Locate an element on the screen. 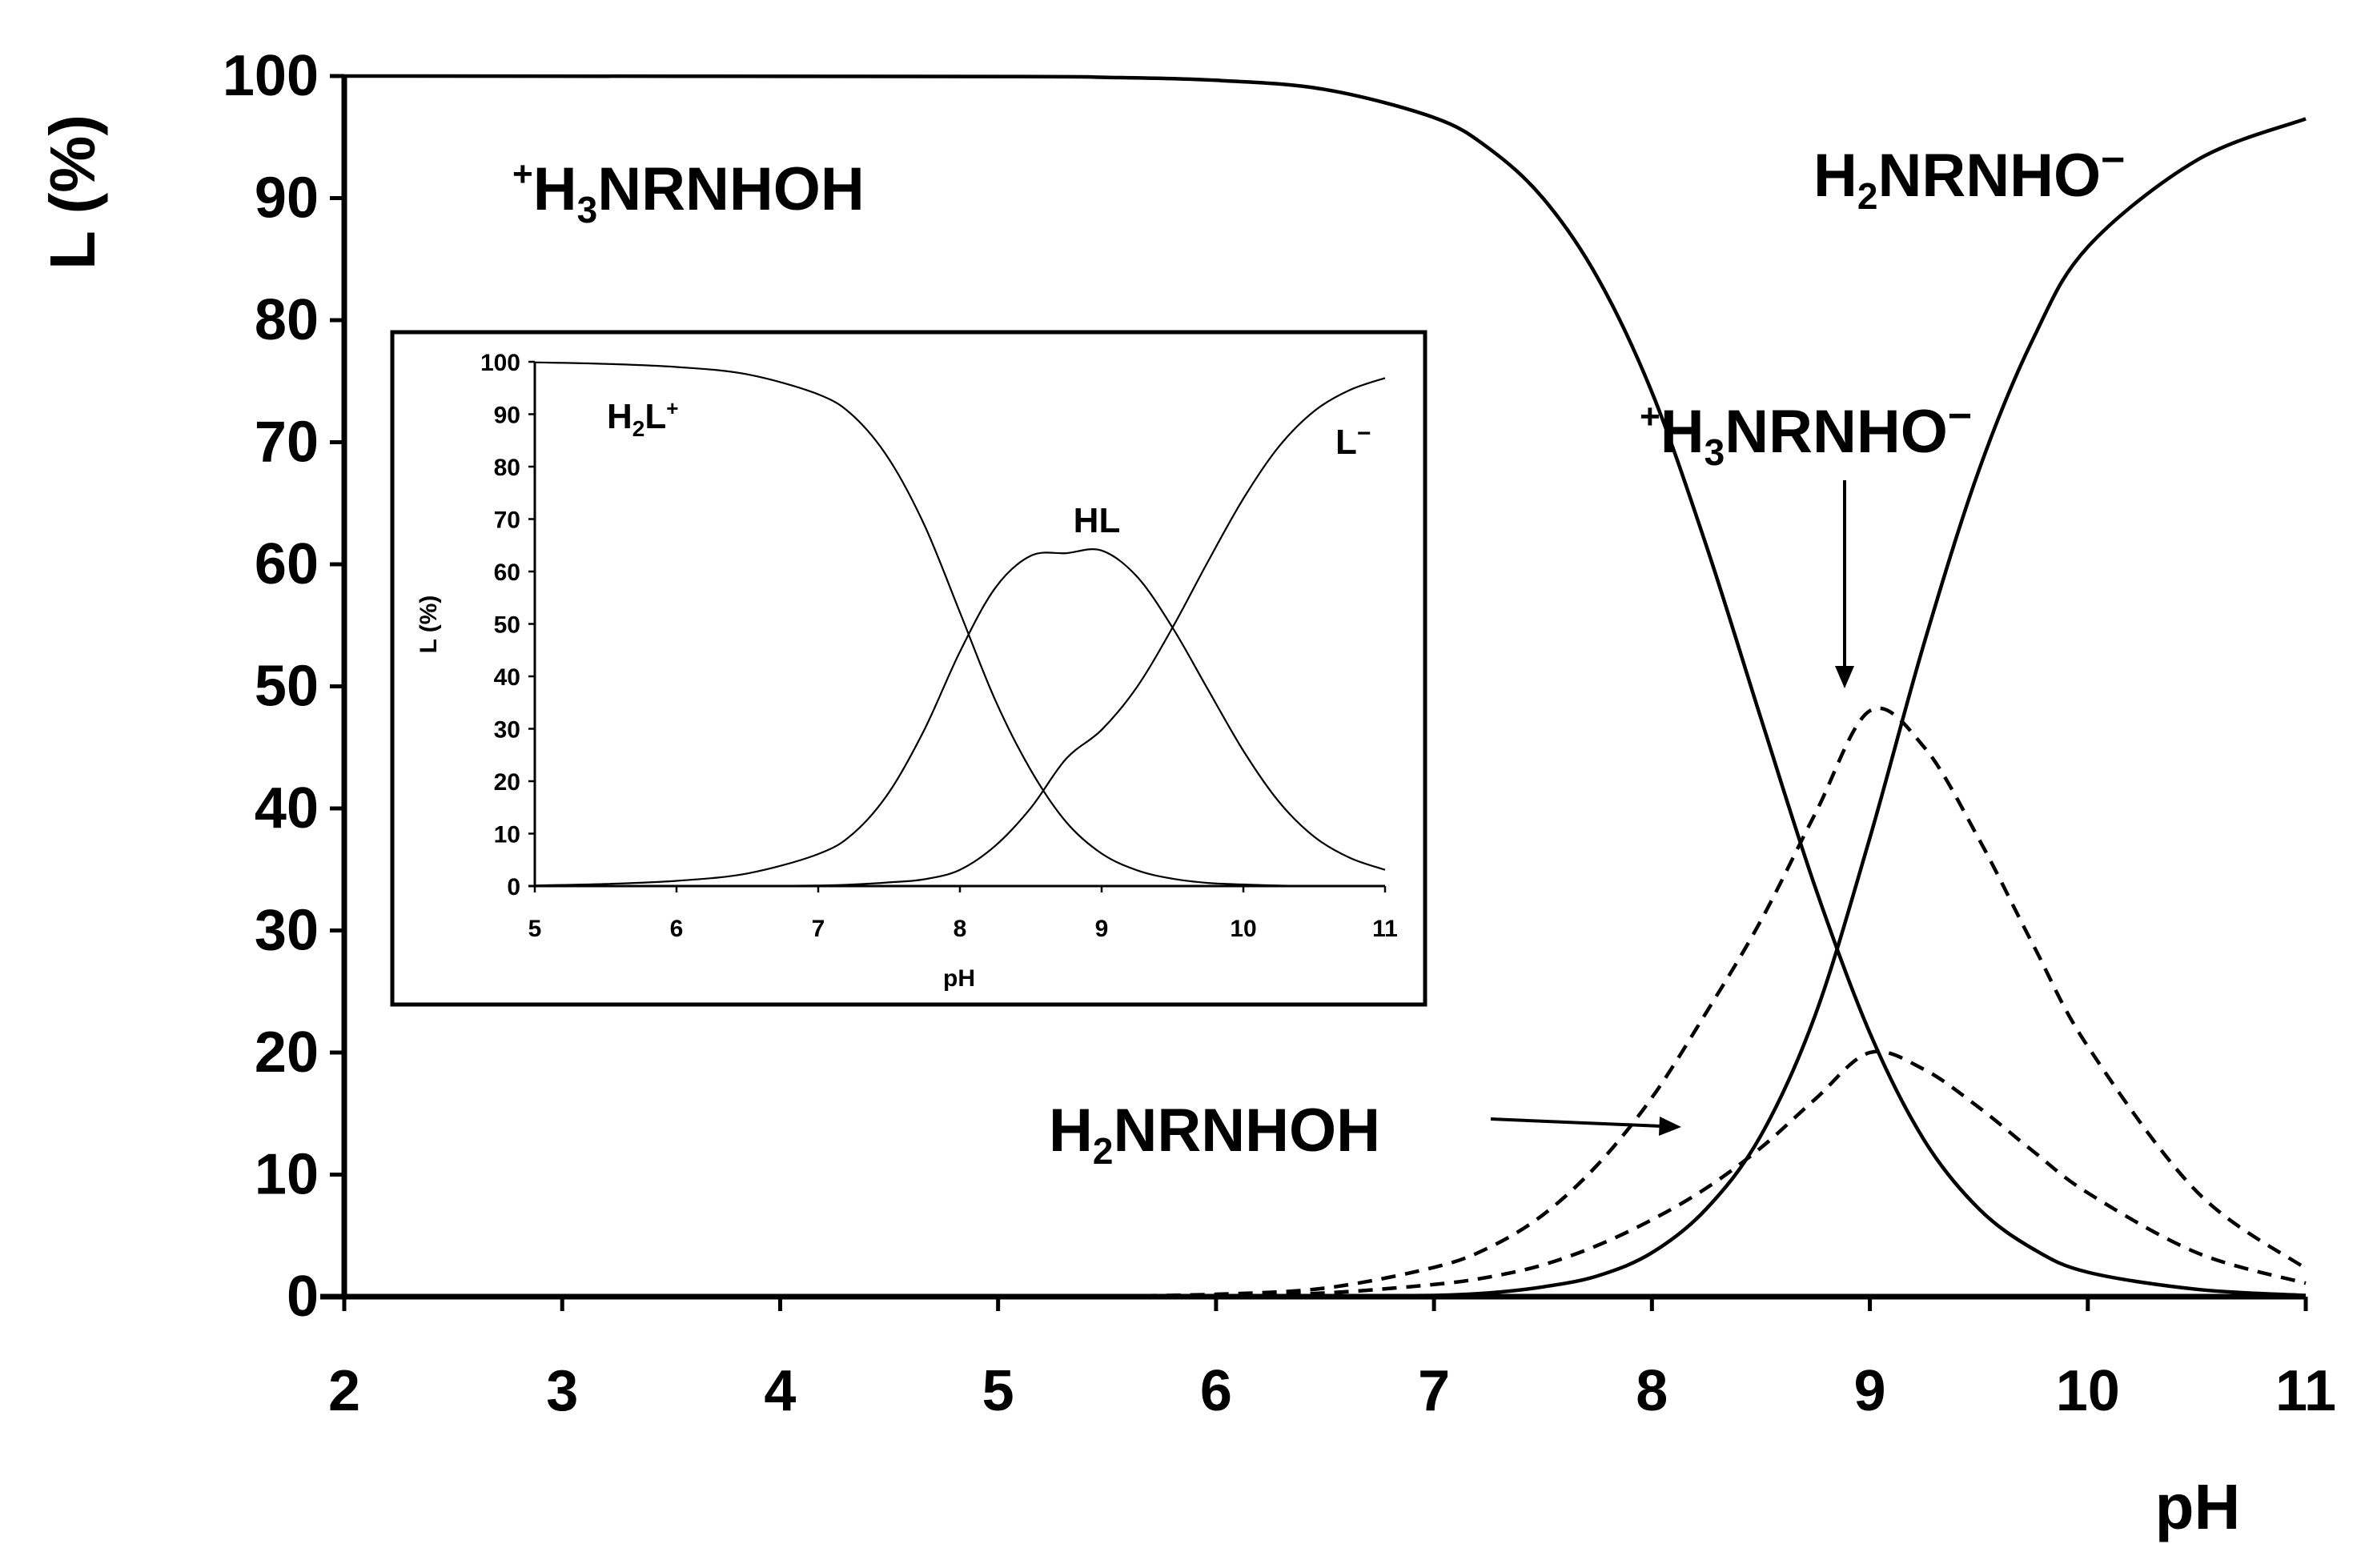 This screenshot has height=1568, width=2365. arrow-to-h2nrnhoh-curve is located at coordinates (1585, 1126).